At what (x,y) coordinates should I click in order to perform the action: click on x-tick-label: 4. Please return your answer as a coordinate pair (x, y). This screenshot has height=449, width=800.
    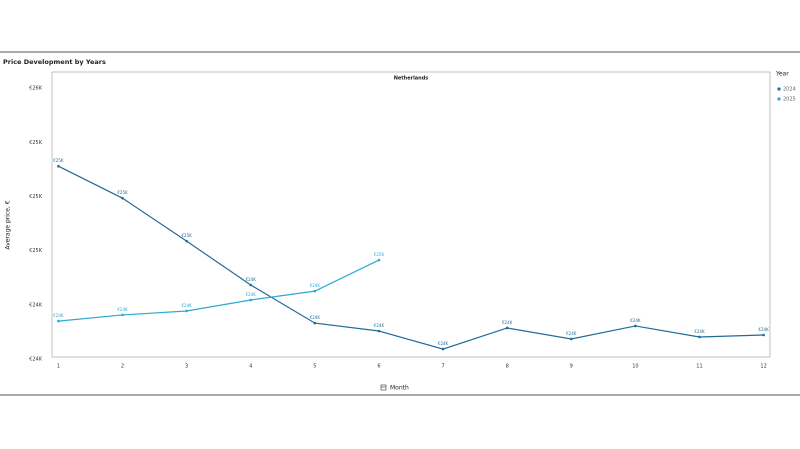
    Looking at the image, I should click on (250, 367).